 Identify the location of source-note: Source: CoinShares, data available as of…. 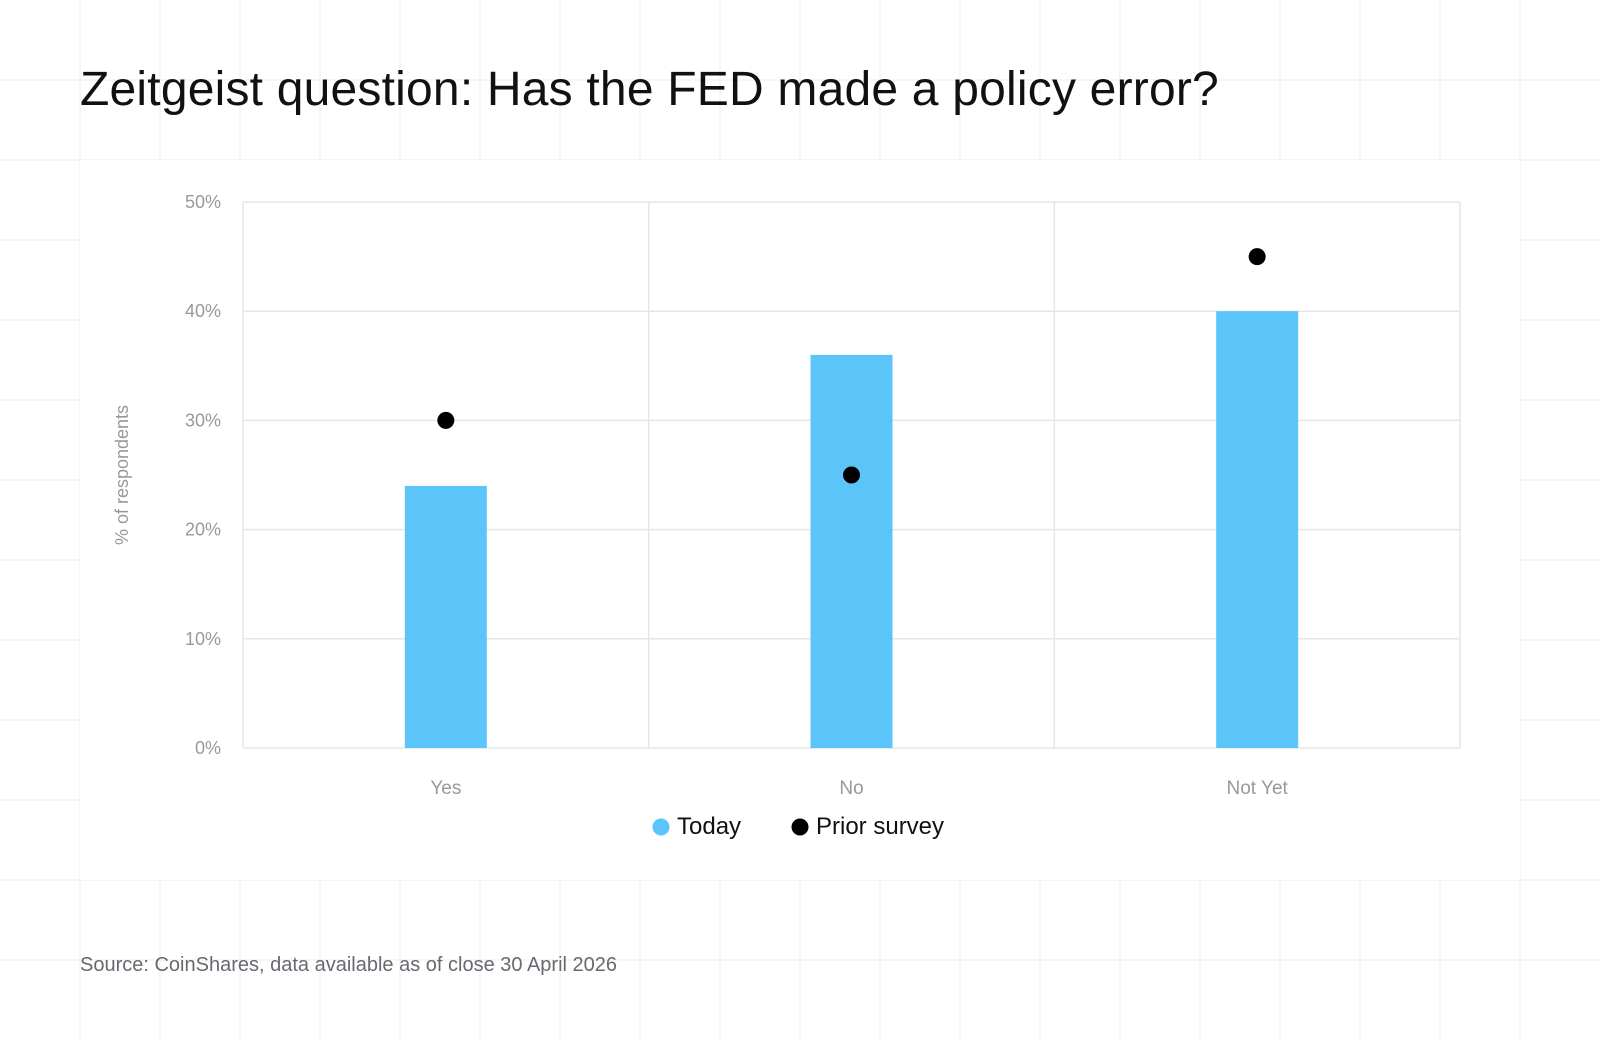
(349, 965).